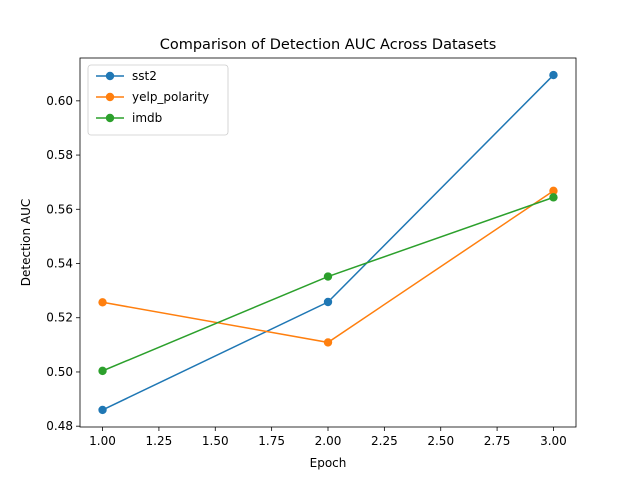 This screenshot has width=640, height=484. What do you see at coordinates (102, 441) in the screenshot?
I see `x-tick-label: 1.00` at bounding box center [102, 441].